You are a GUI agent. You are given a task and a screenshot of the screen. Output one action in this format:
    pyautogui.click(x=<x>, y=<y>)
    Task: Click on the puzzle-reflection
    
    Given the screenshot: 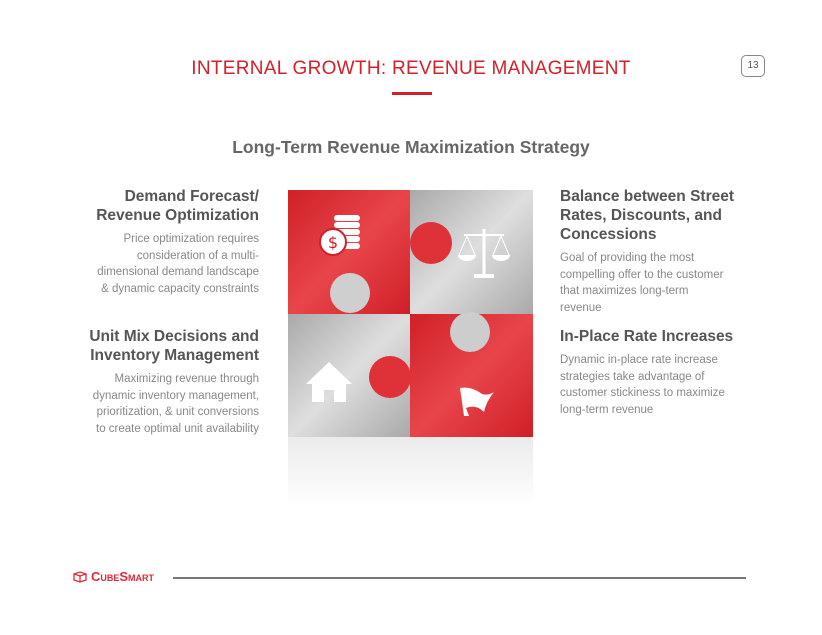 What is the action you would take?
    pyautogui.click(x=410, y=472)
    